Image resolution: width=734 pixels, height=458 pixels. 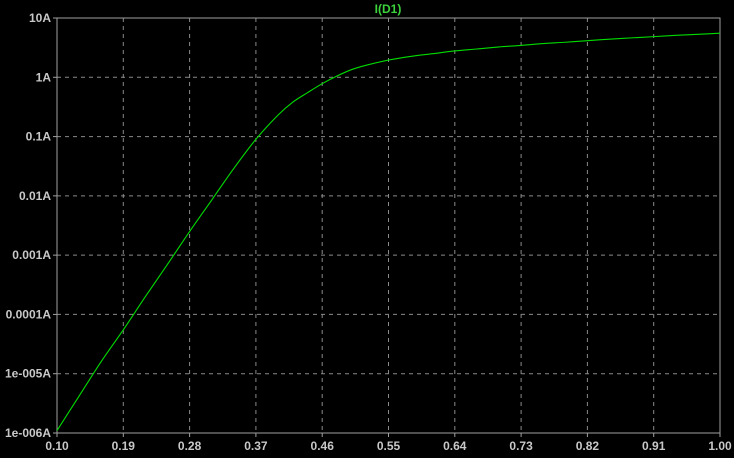 What do you see at coordinates (28, 374) in the screenshot?
I see `y-tick-label: 1e-005A` at bounding box center [28, 374].